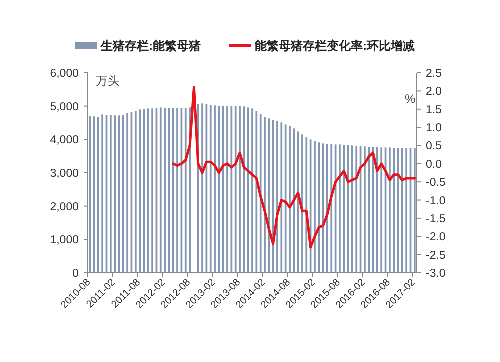  What do you see at coordinates (64, 107) in the screenshot?
I see `y-tick-label: 5,000` at bounding box center [64, 107].